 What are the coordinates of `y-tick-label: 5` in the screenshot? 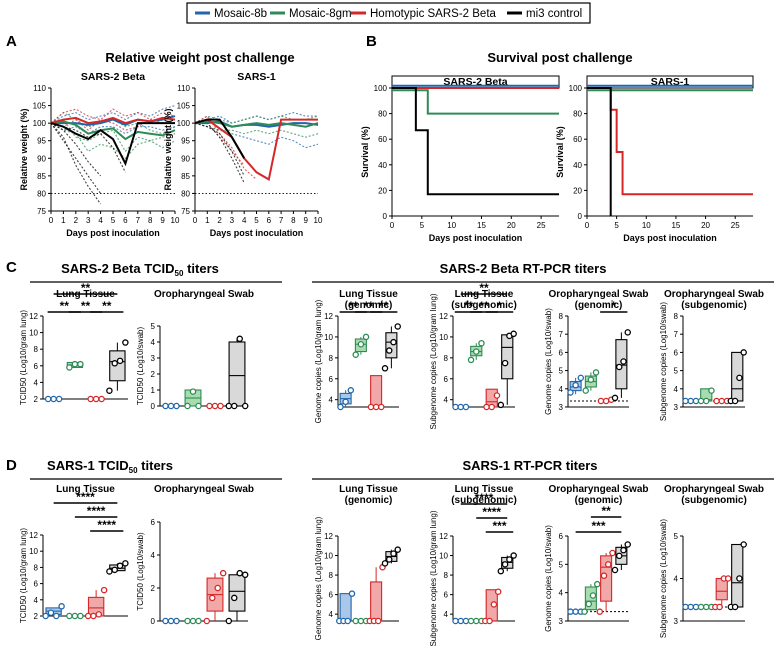 It's located at (561, 564).